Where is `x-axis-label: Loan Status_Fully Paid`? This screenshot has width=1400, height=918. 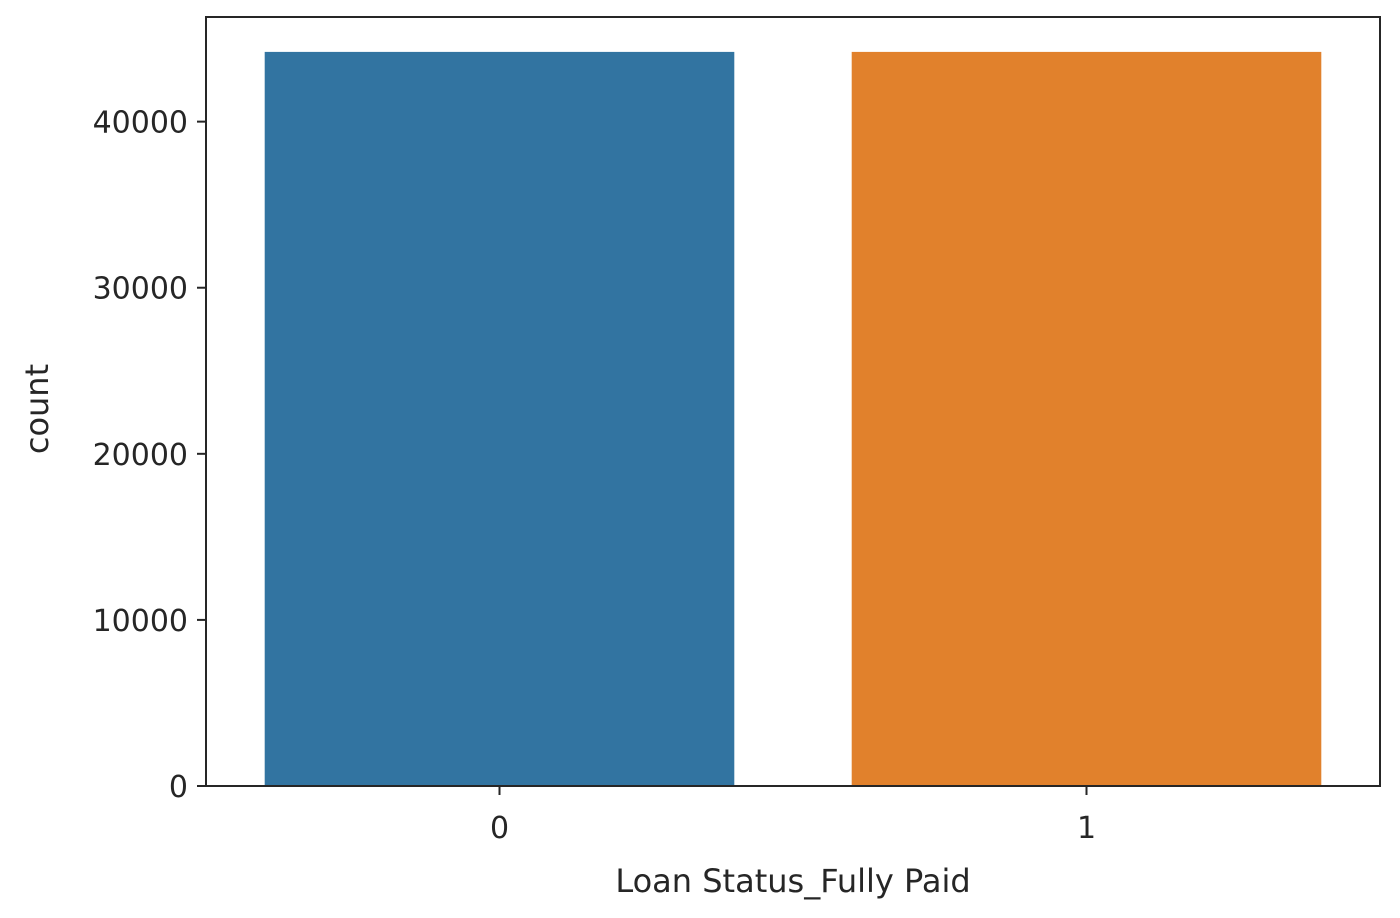
x-axis-label: Loan Status_Fully Paid is located at coordinates (792, 881).